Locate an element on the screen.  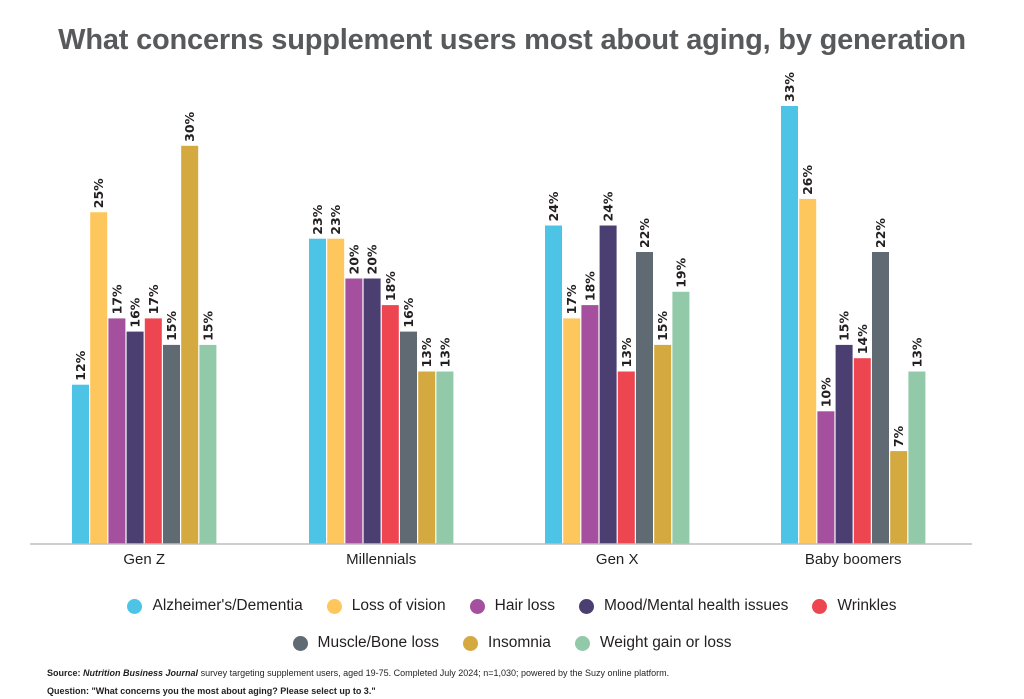
value-label: 19% is located at coordinates (680, 272).